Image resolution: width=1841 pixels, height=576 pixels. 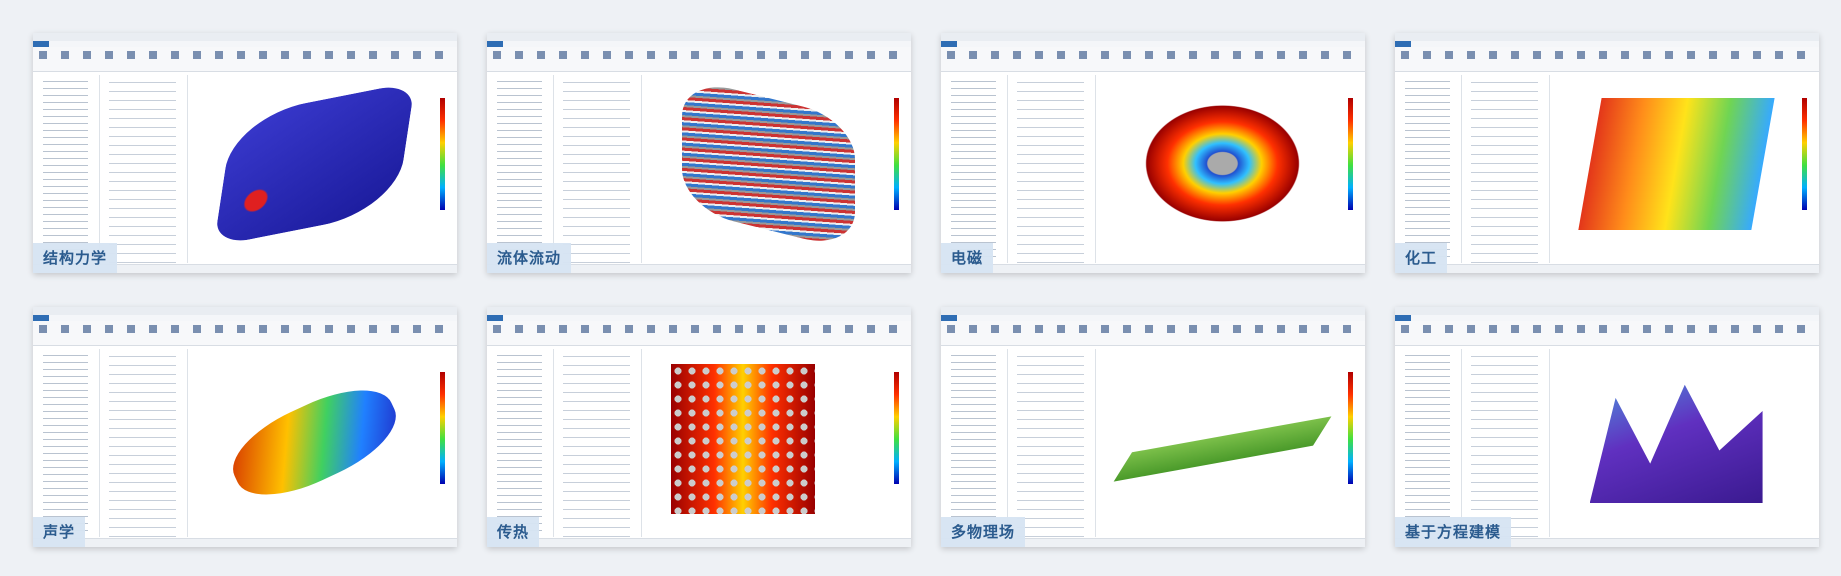 What do you see at coordinates (75, 258) in the screenshot?
I see `card-label: 结构力学` at bounding box center [75, 258].